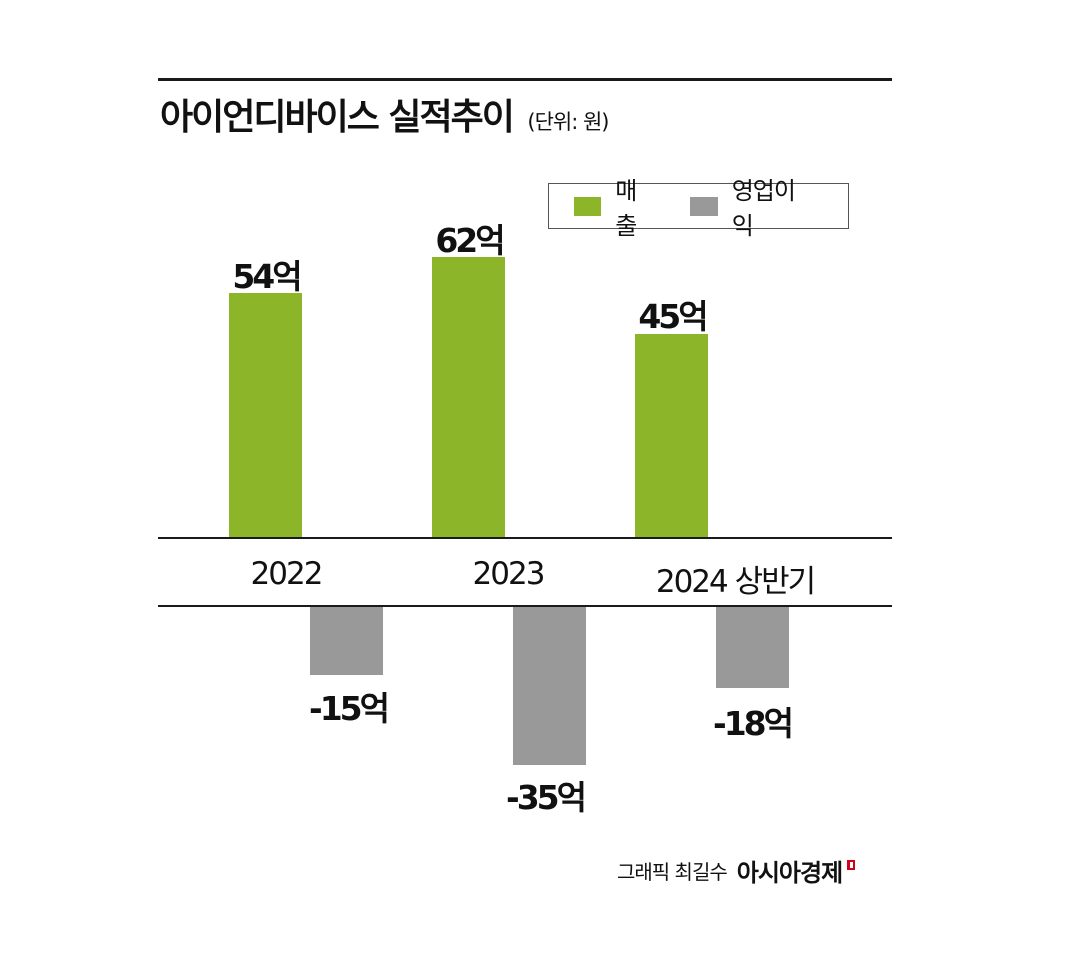 This screenshot has width=1078, height=960. I want to click on revenue-swatch-icon, so click(588, 206).